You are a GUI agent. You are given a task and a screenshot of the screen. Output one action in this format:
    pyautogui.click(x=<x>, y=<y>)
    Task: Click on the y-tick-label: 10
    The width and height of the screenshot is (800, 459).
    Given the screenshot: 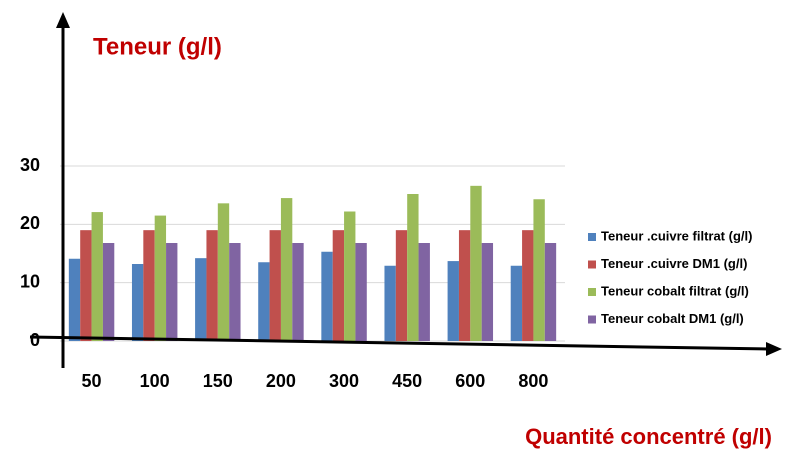 What is the action you would take?
    pyautogui.click(x=30, y=281)
    